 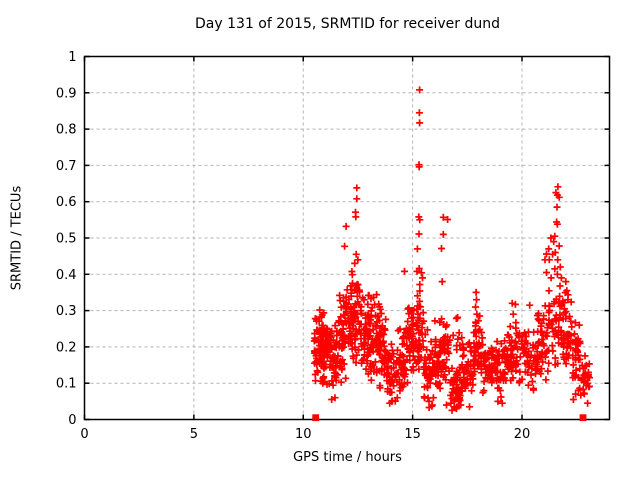 I want to click on y-tick-label: 0, so click(x=72, y=420).